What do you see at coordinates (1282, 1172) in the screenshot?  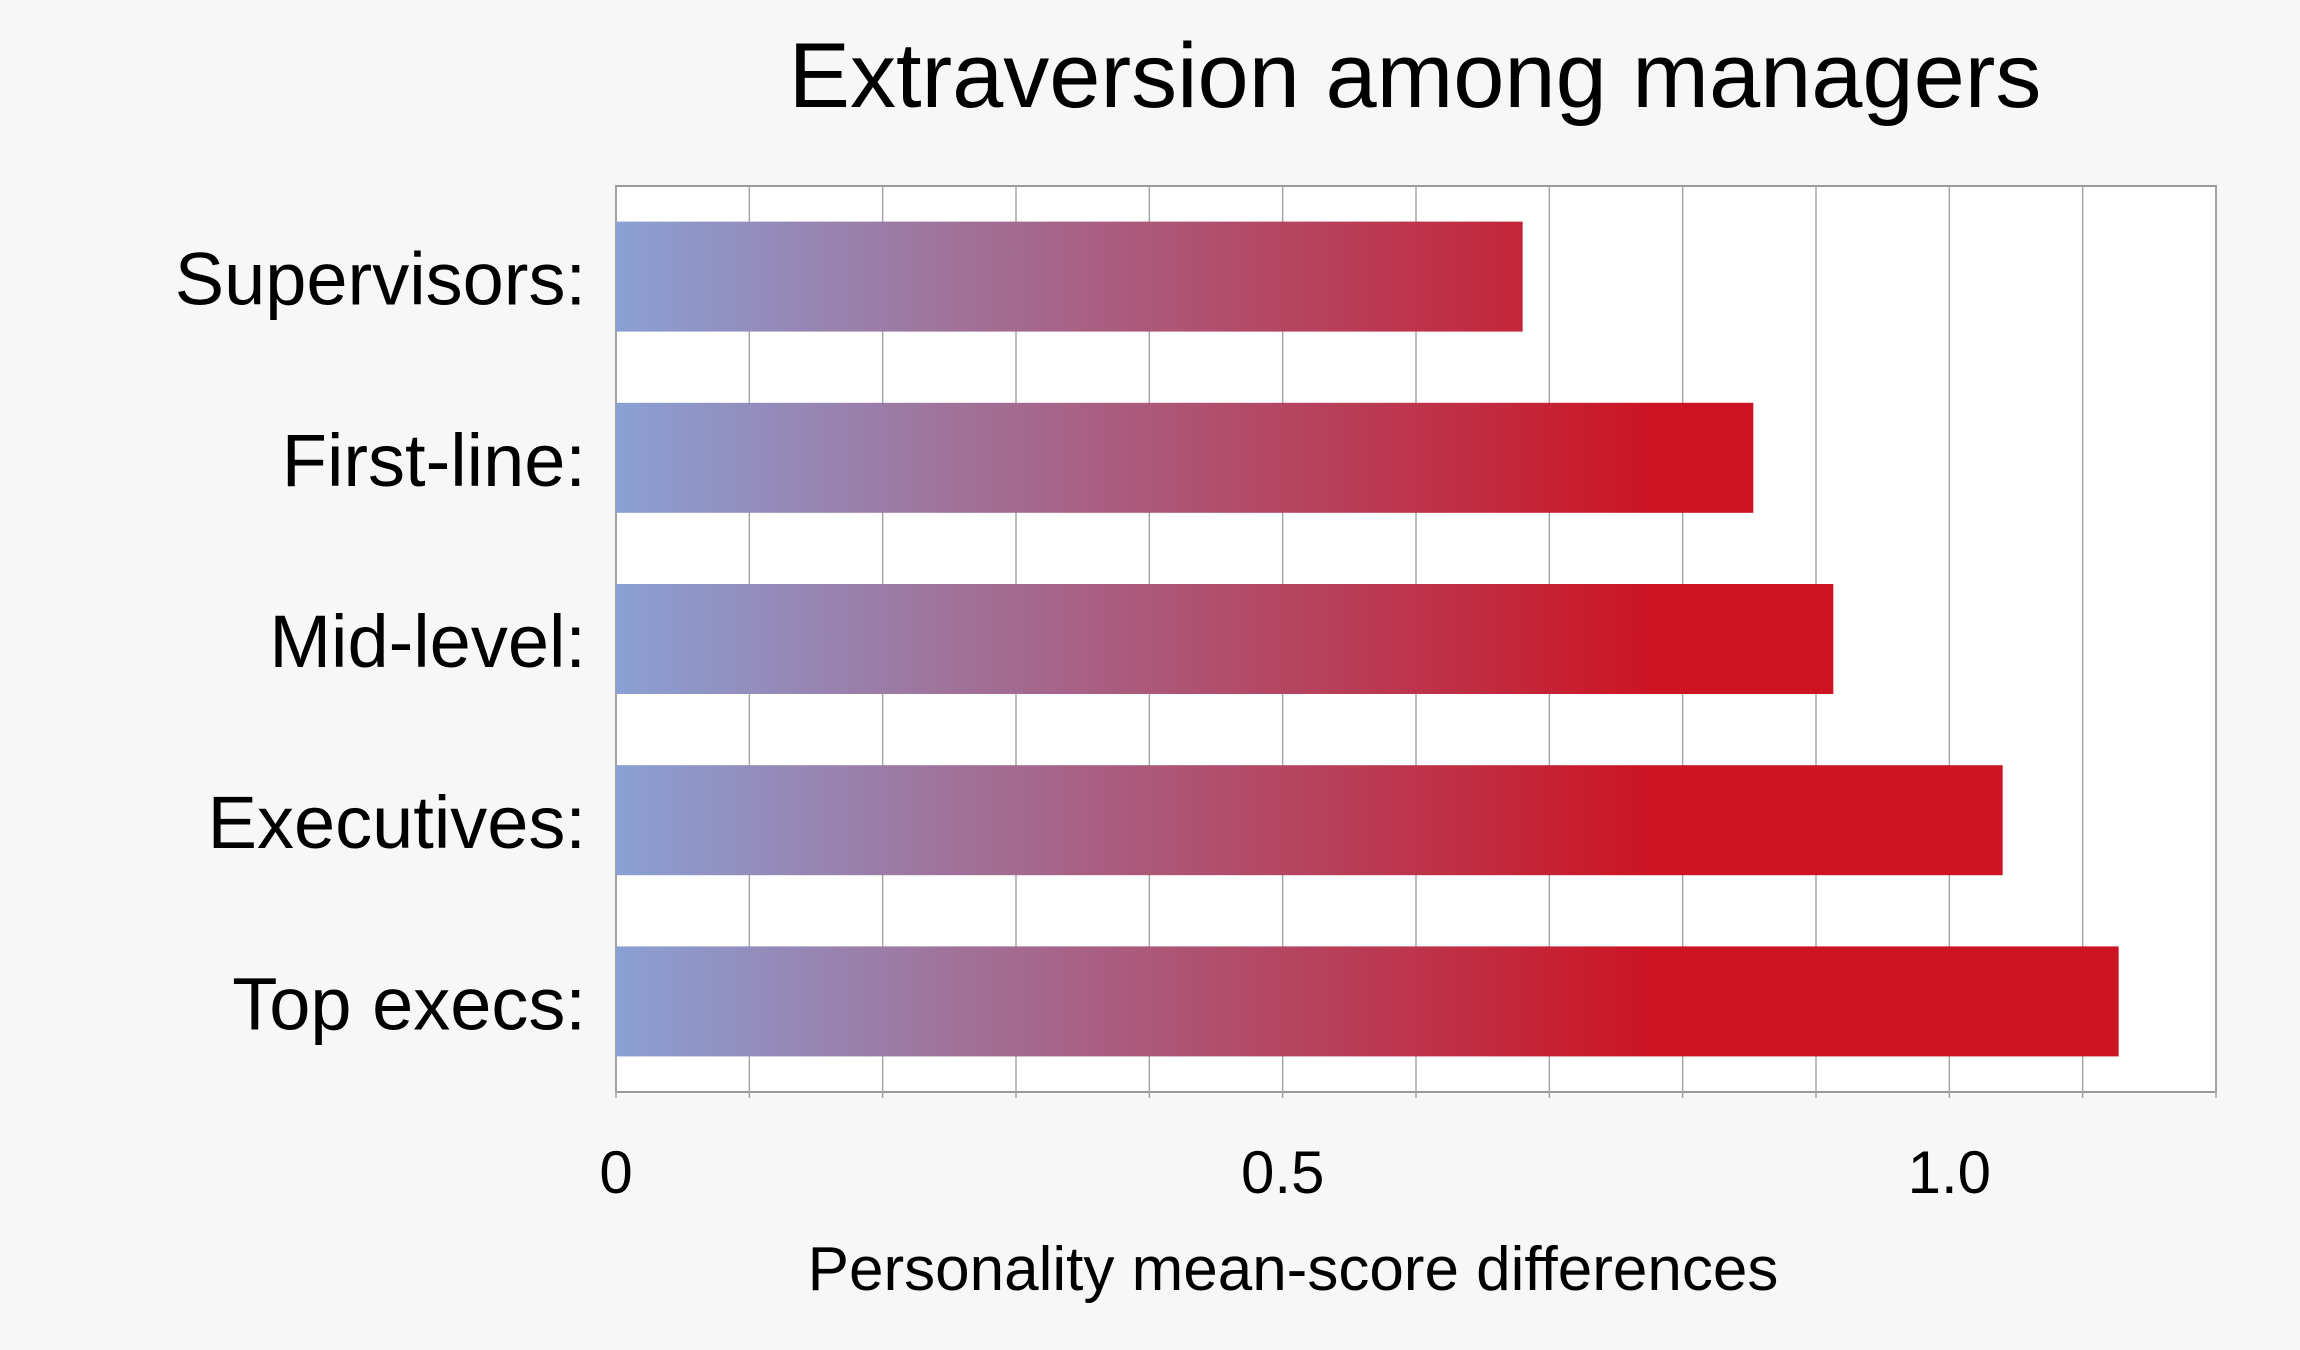 I see `x-tick-label: 0.5` at bounding box center [1282, 1172].